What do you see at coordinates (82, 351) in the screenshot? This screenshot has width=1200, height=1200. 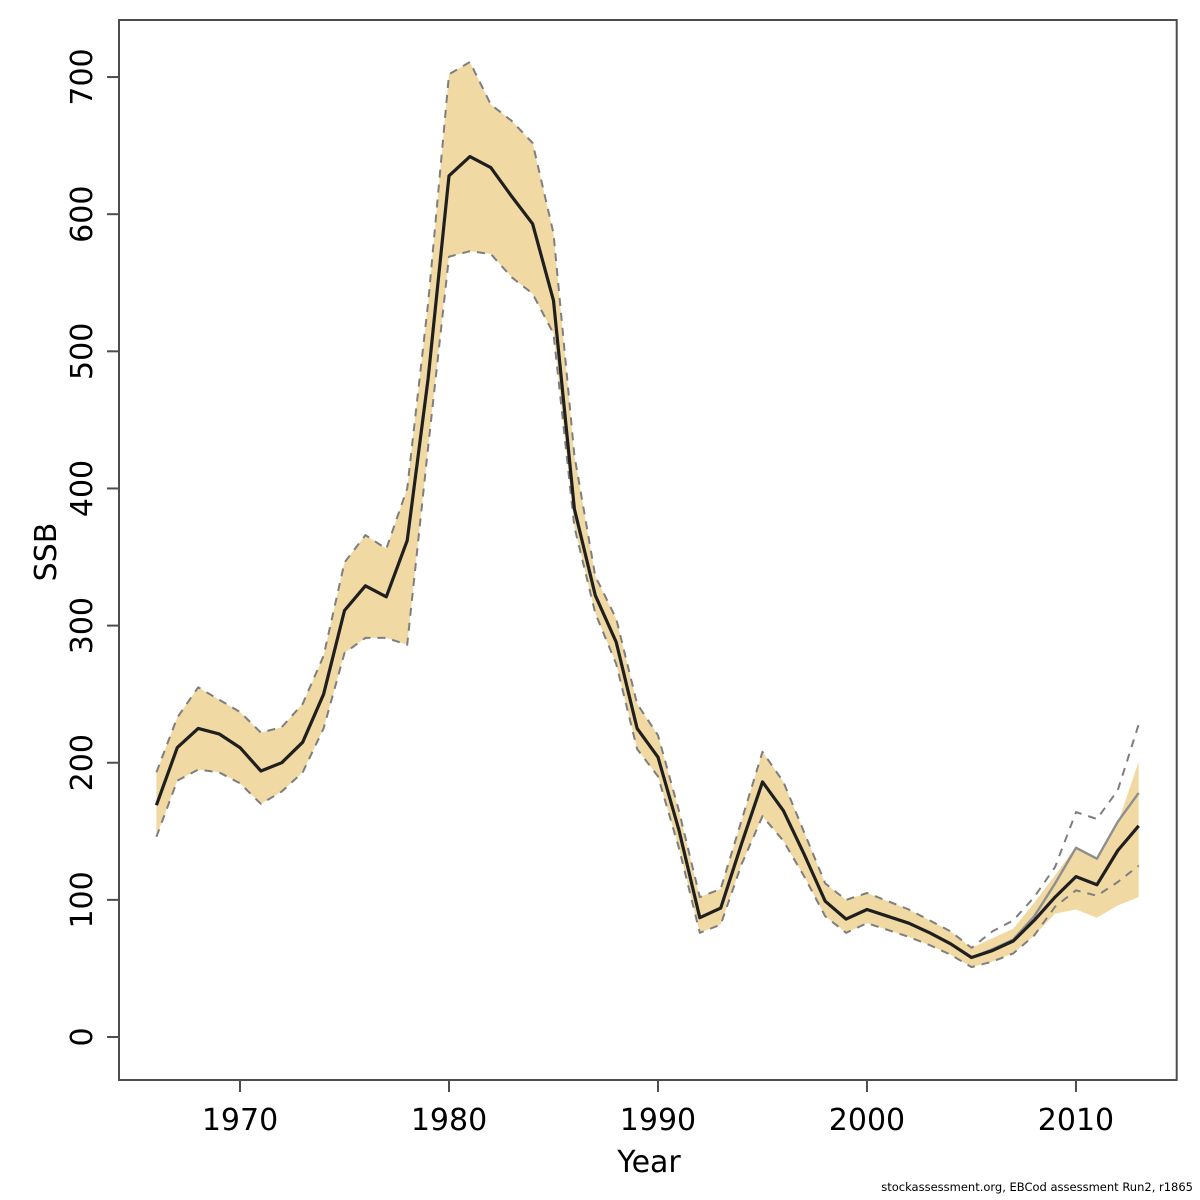 I see `y-tick-label: 500` at bounding box center [82, 351].